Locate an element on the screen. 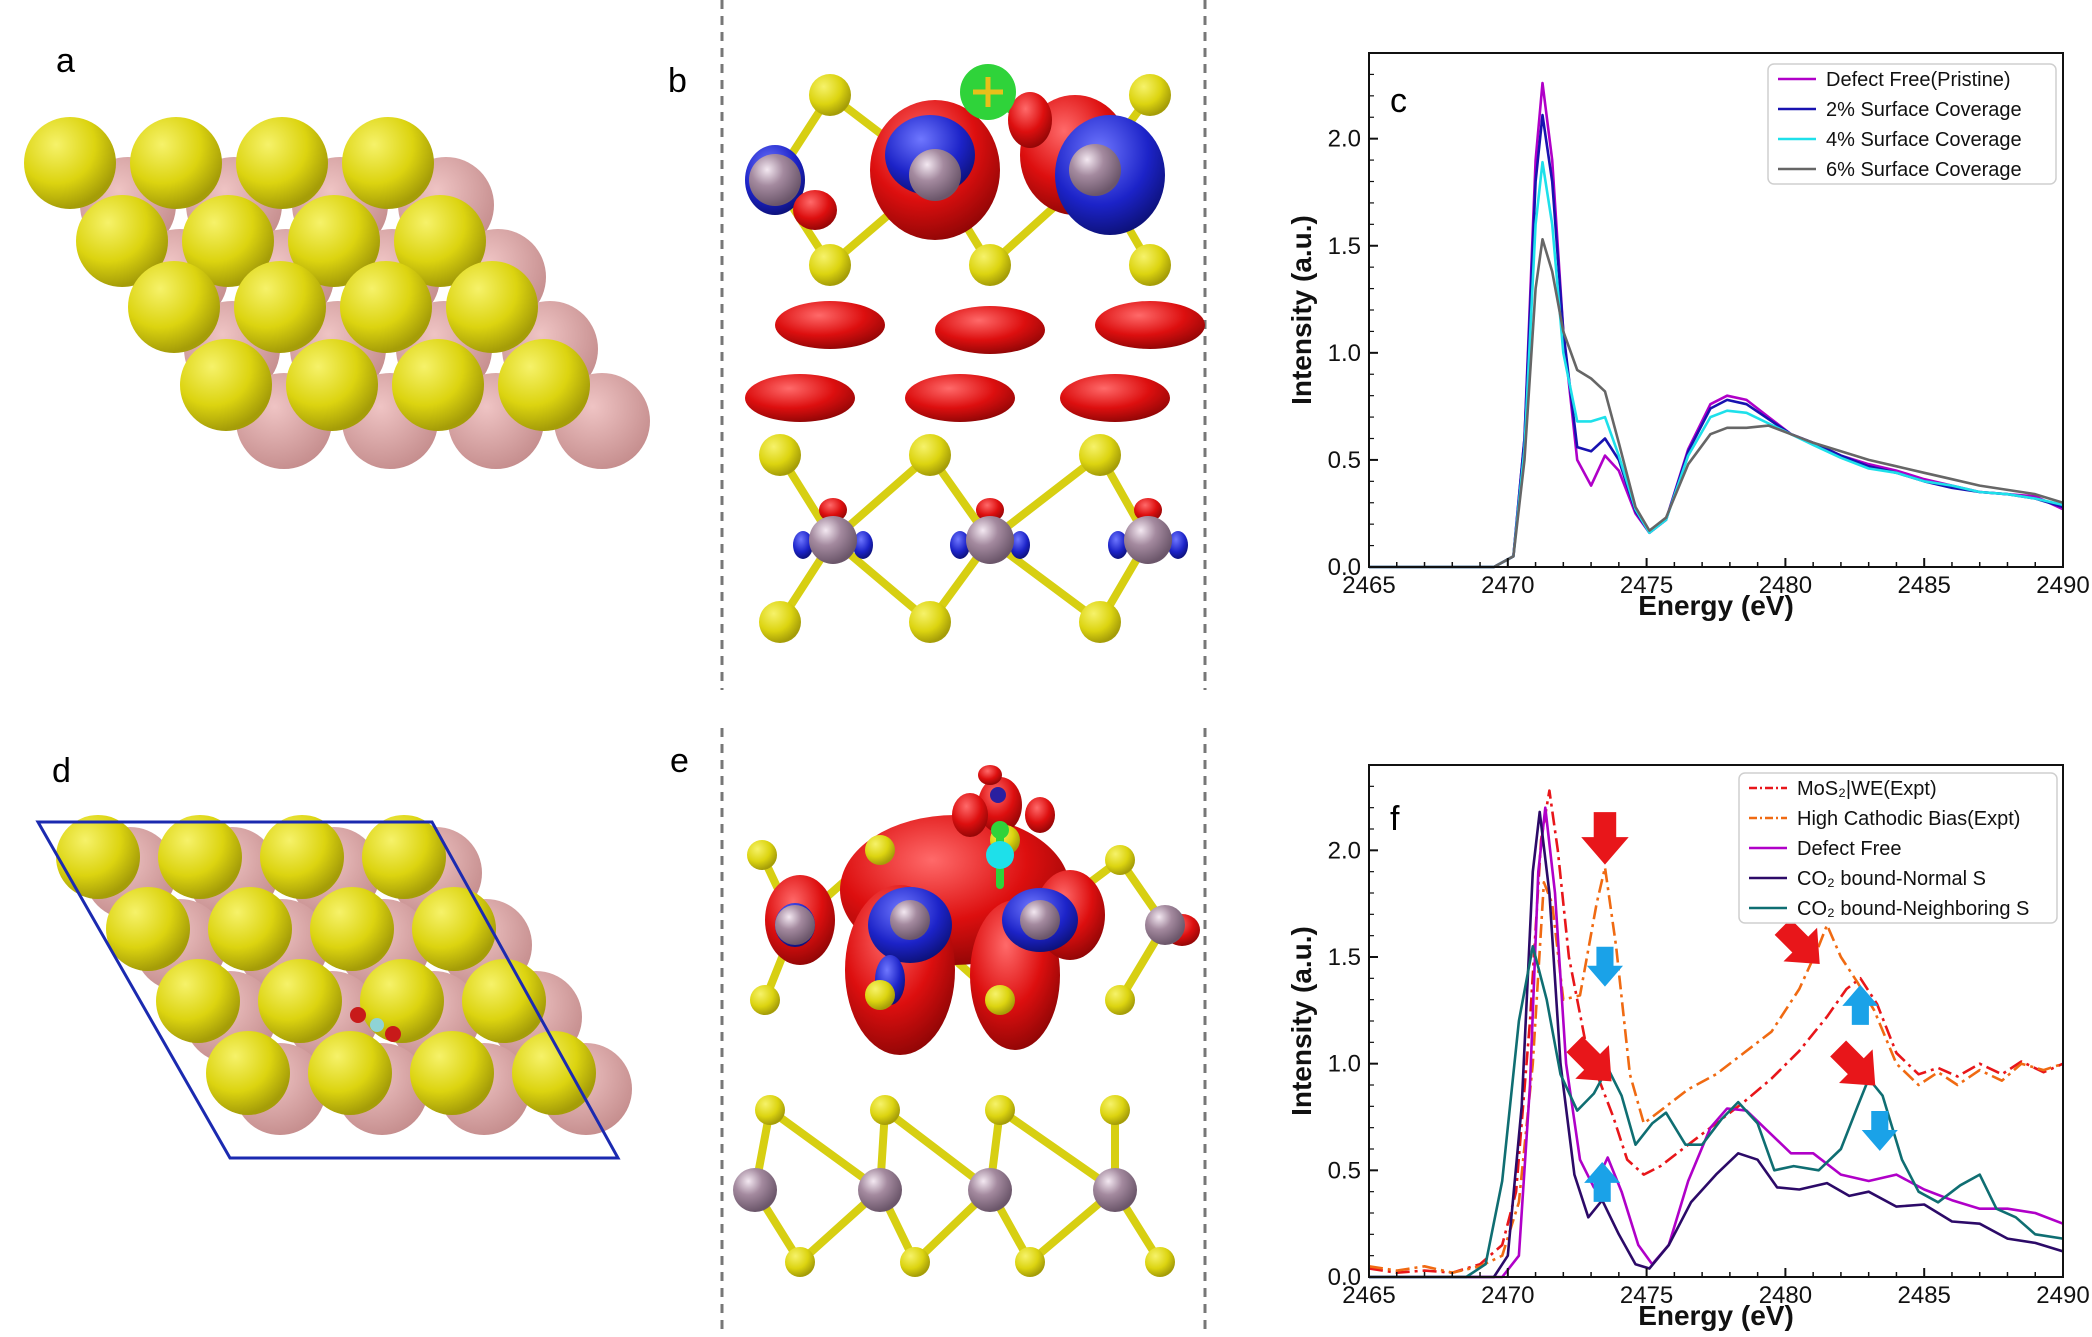 This screenshot has height=1337, width=2092. unit-cell-outline is located at coordinates (328, 990).